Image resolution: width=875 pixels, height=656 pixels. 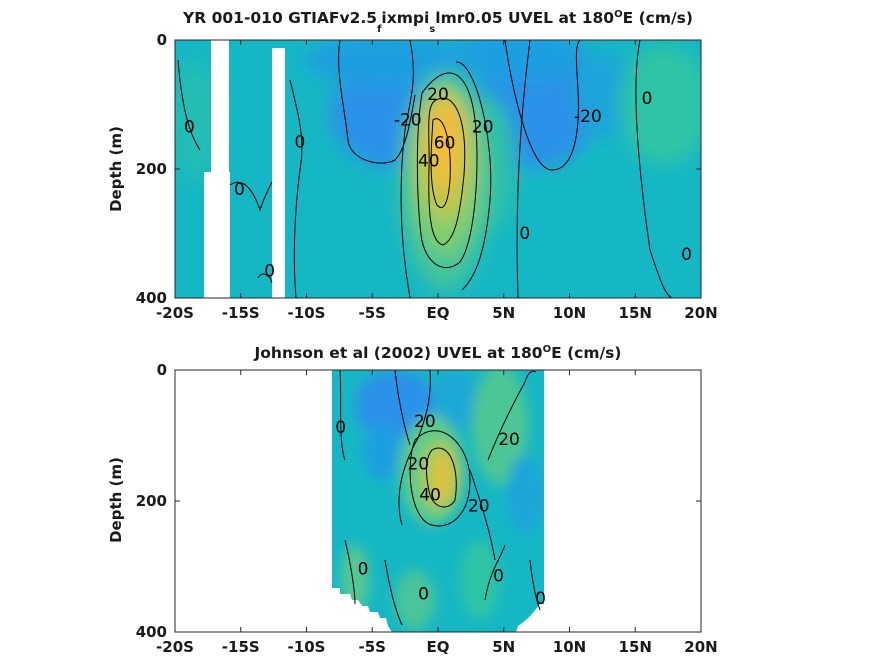 I want to click on panel-b-xtick-label: 20N, so click(x=700, y=647).